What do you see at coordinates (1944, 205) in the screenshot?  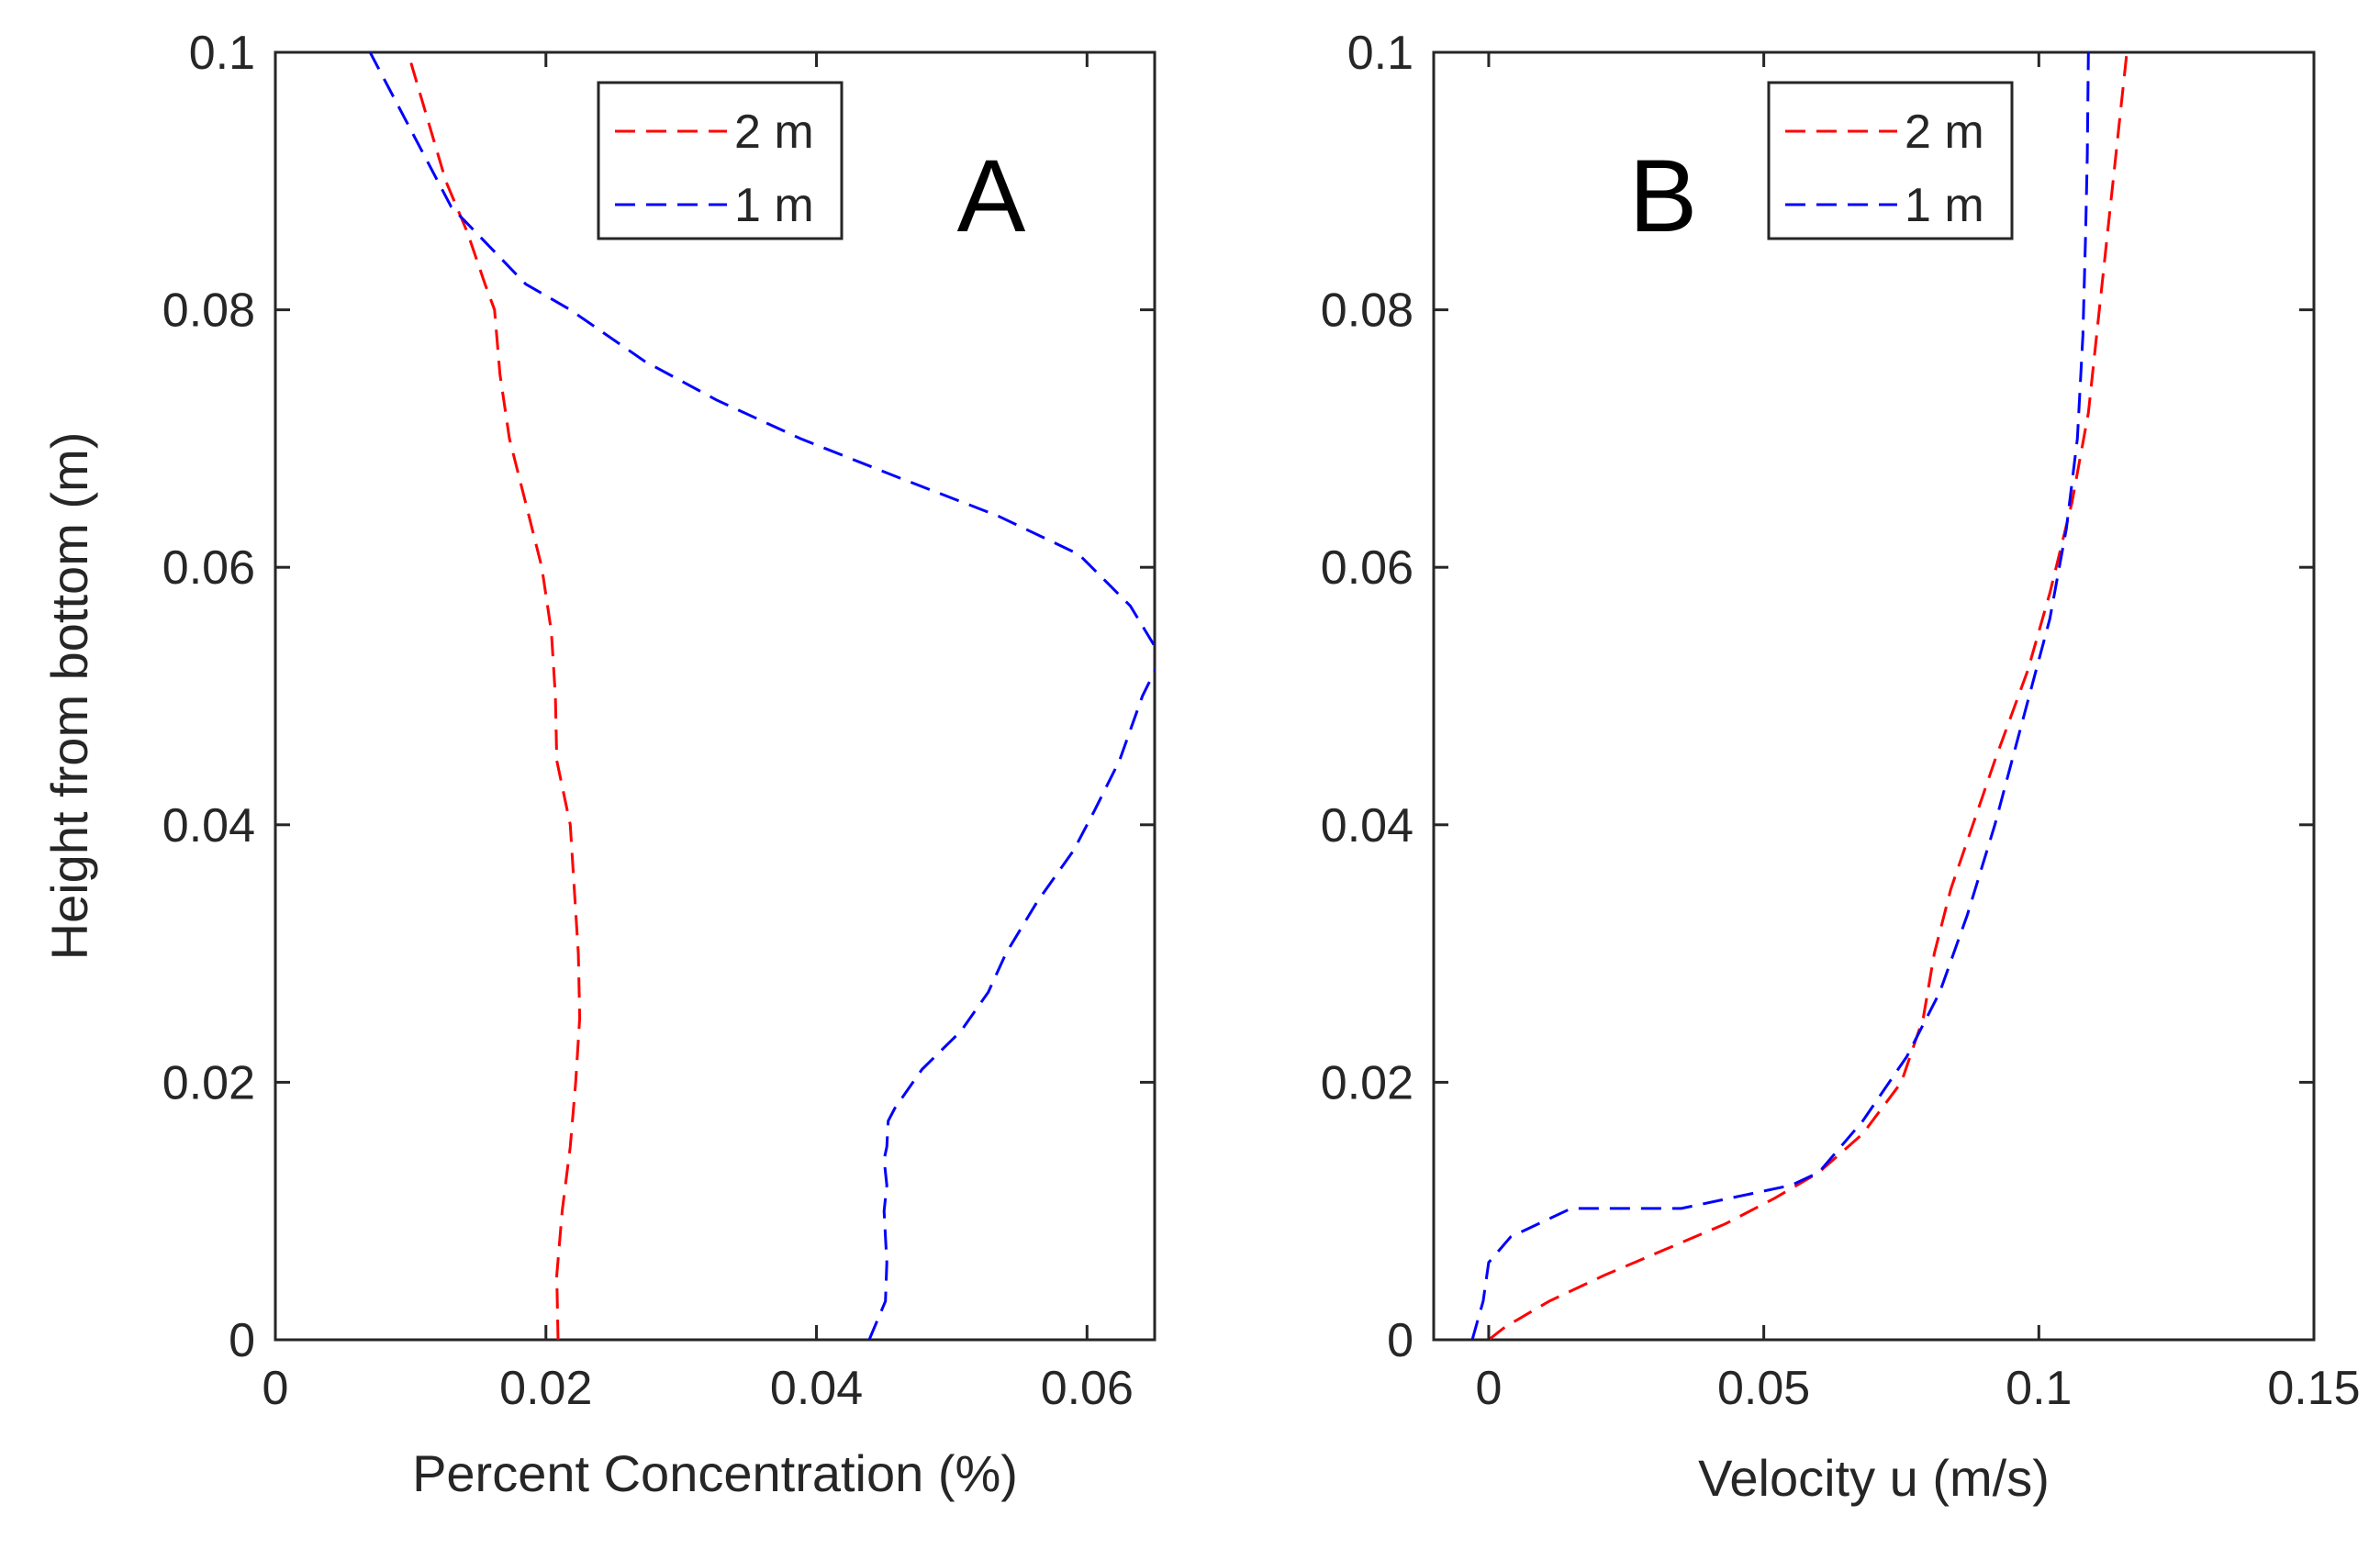 I see `panel-b-legend-label-1m: 1 m` at bounding box center [1944, 205].